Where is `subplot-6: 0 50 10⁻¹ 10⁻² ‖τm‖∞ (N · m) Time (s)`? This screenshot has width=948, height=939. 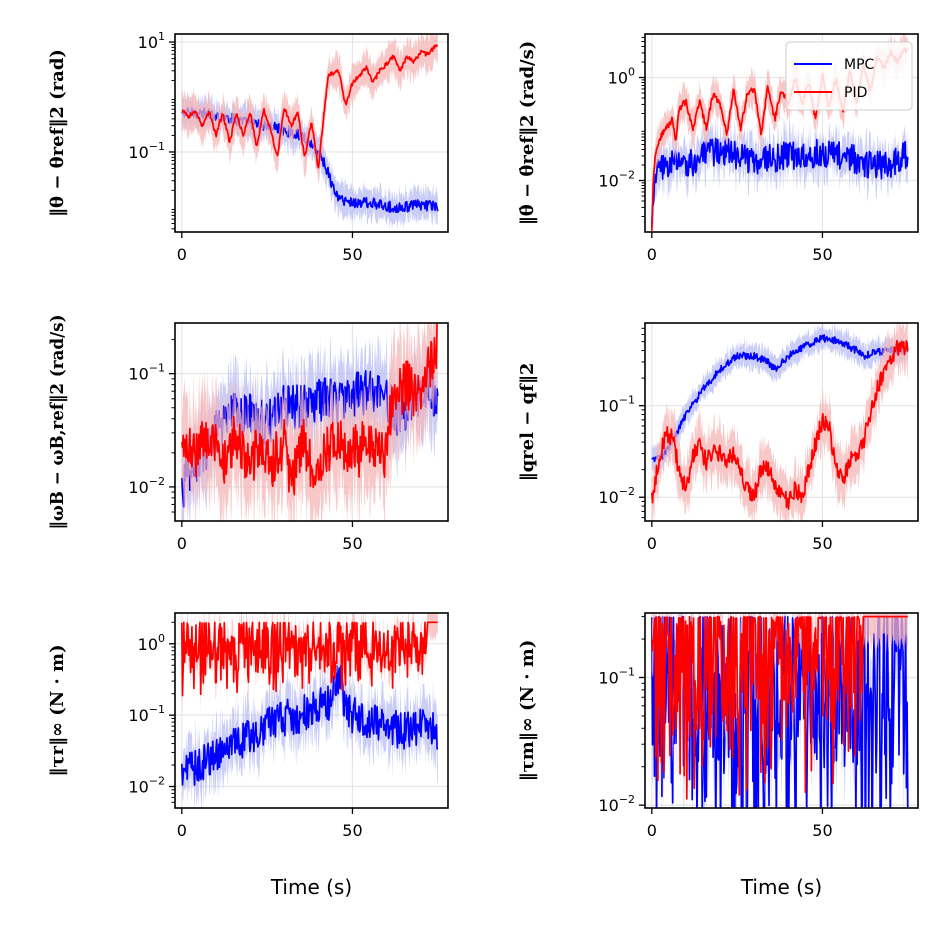
subplot-6: 0 50 10⁻¹ 10⁻² ‖τm‖∞ (N · m) Time (s) is located at coordinates (718, 755).